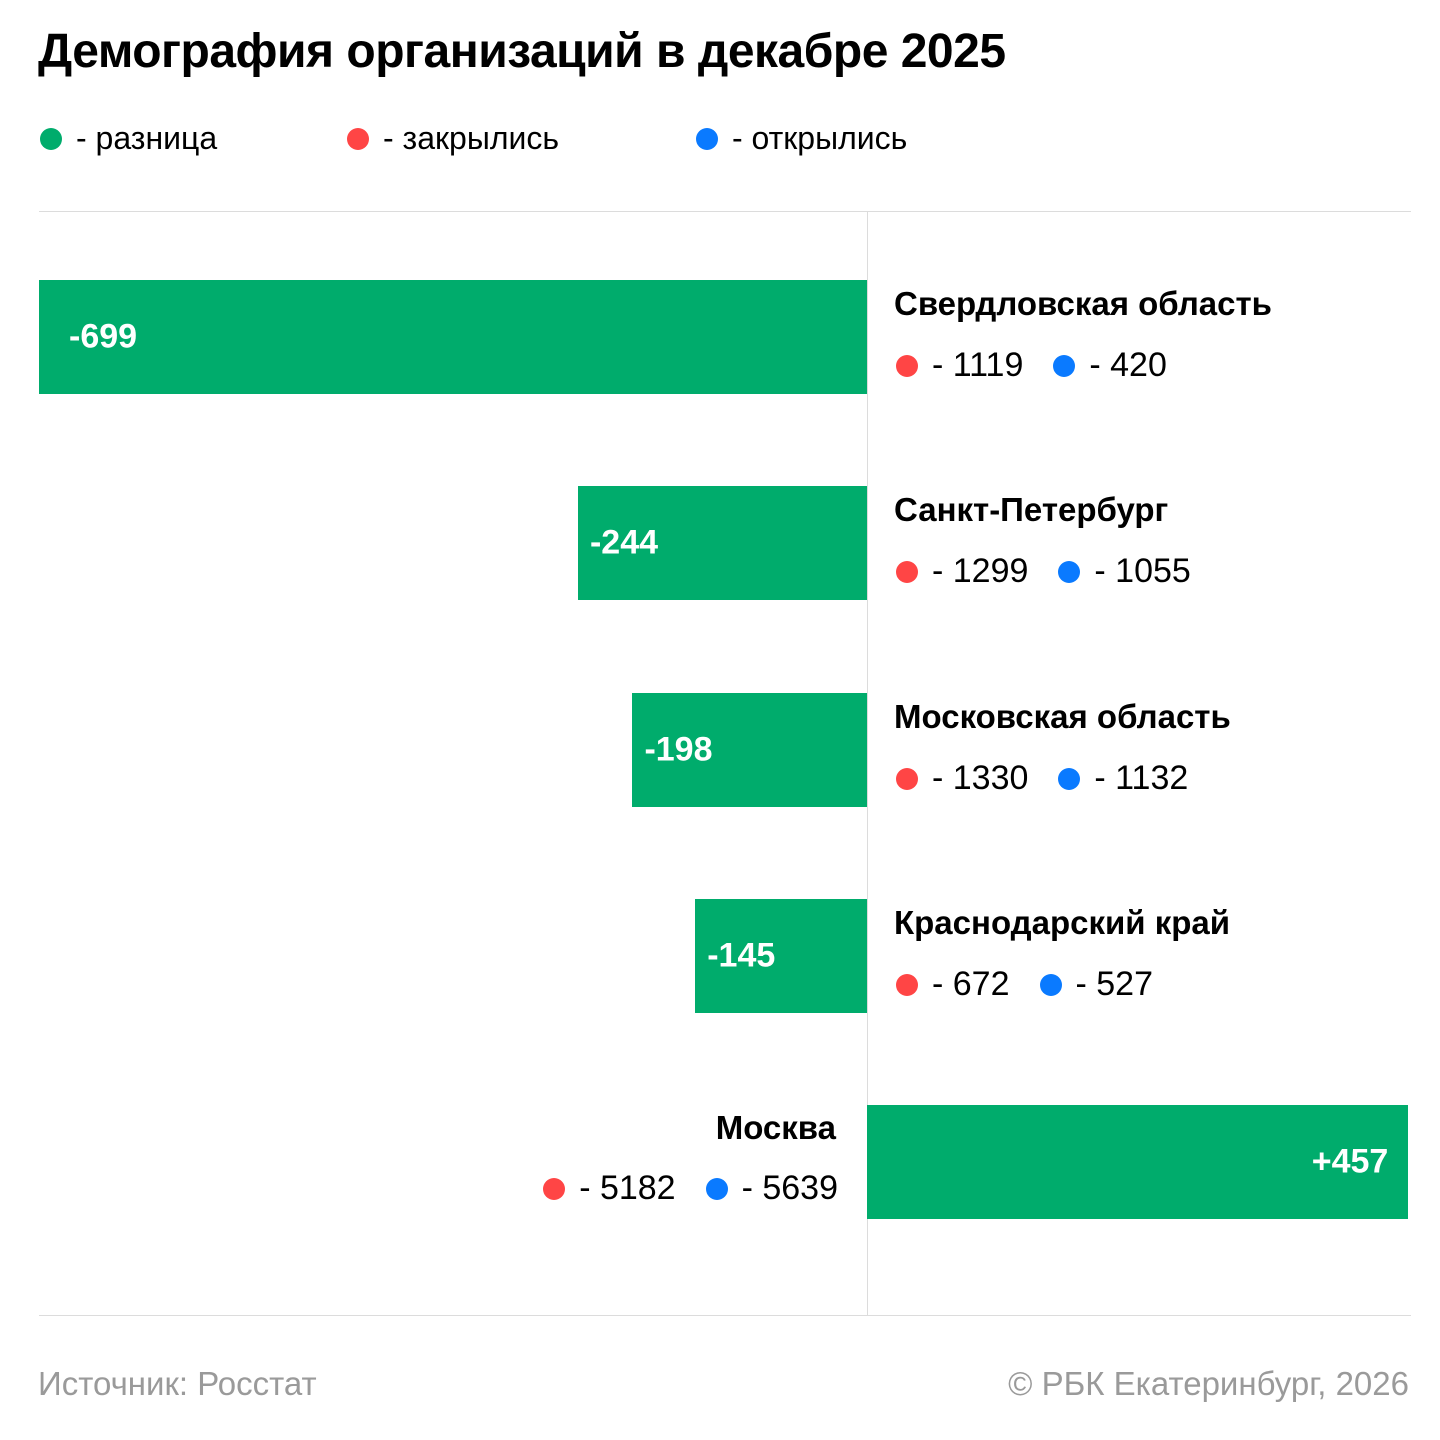 The height and width of the screenshot is (1440, 1440). I want to click on bar: -244, so click(722, 543).